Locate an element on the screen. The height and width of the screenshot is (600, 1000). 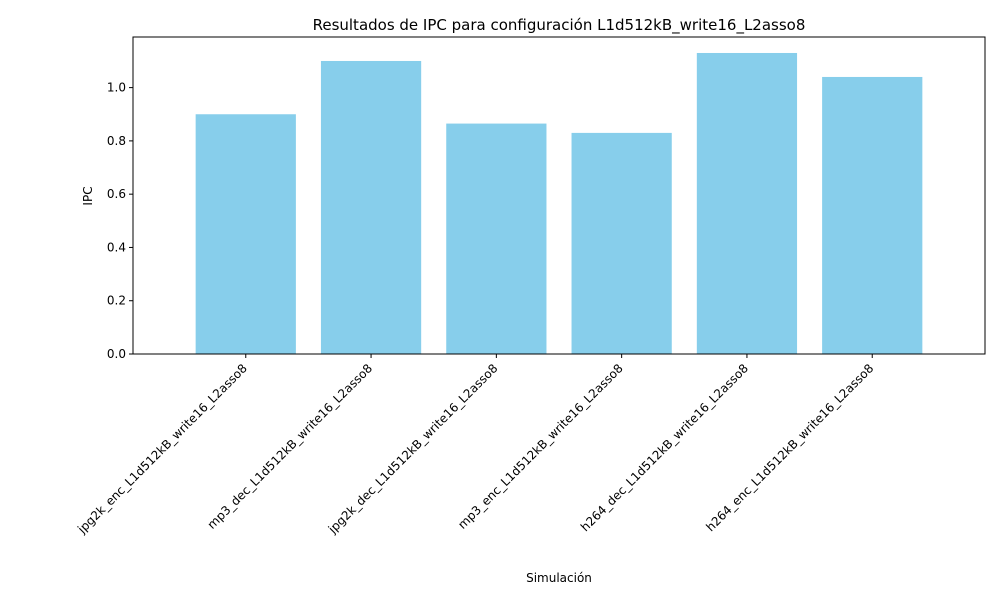
y-tick-label-2: 0.4 is located at coordinates (116, 247).